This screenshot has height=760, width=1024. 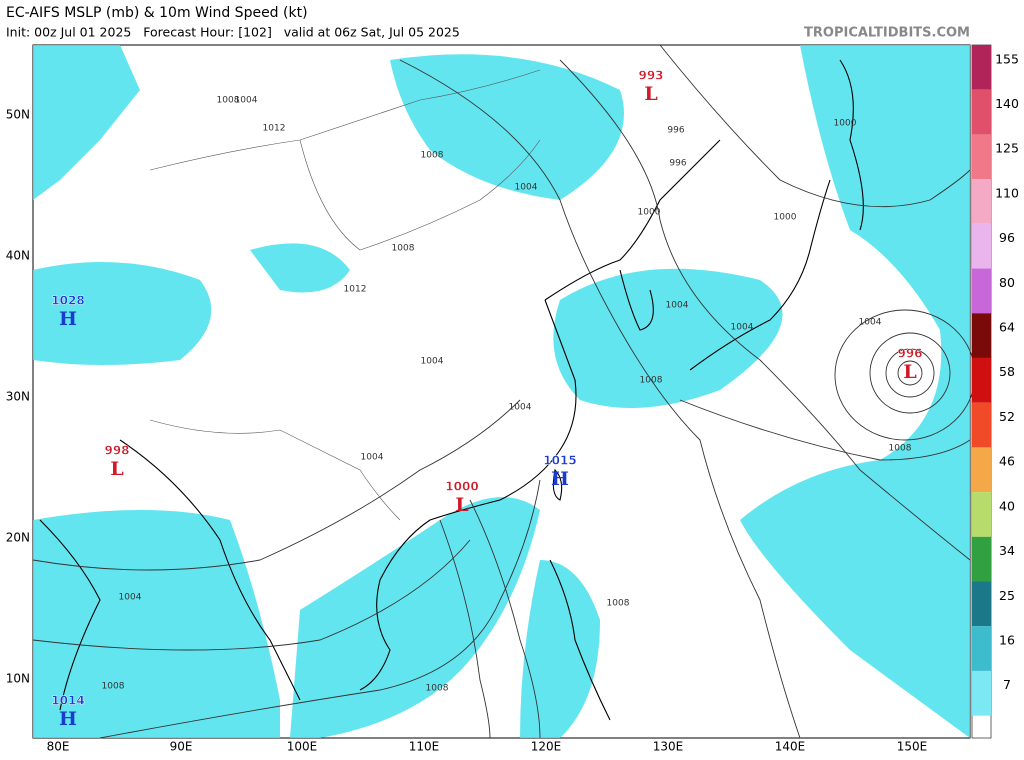 What do you see at coordinates (58, 747) in the screenshot?
I see `lon-label: 80E` at bounding box center [58, 747].